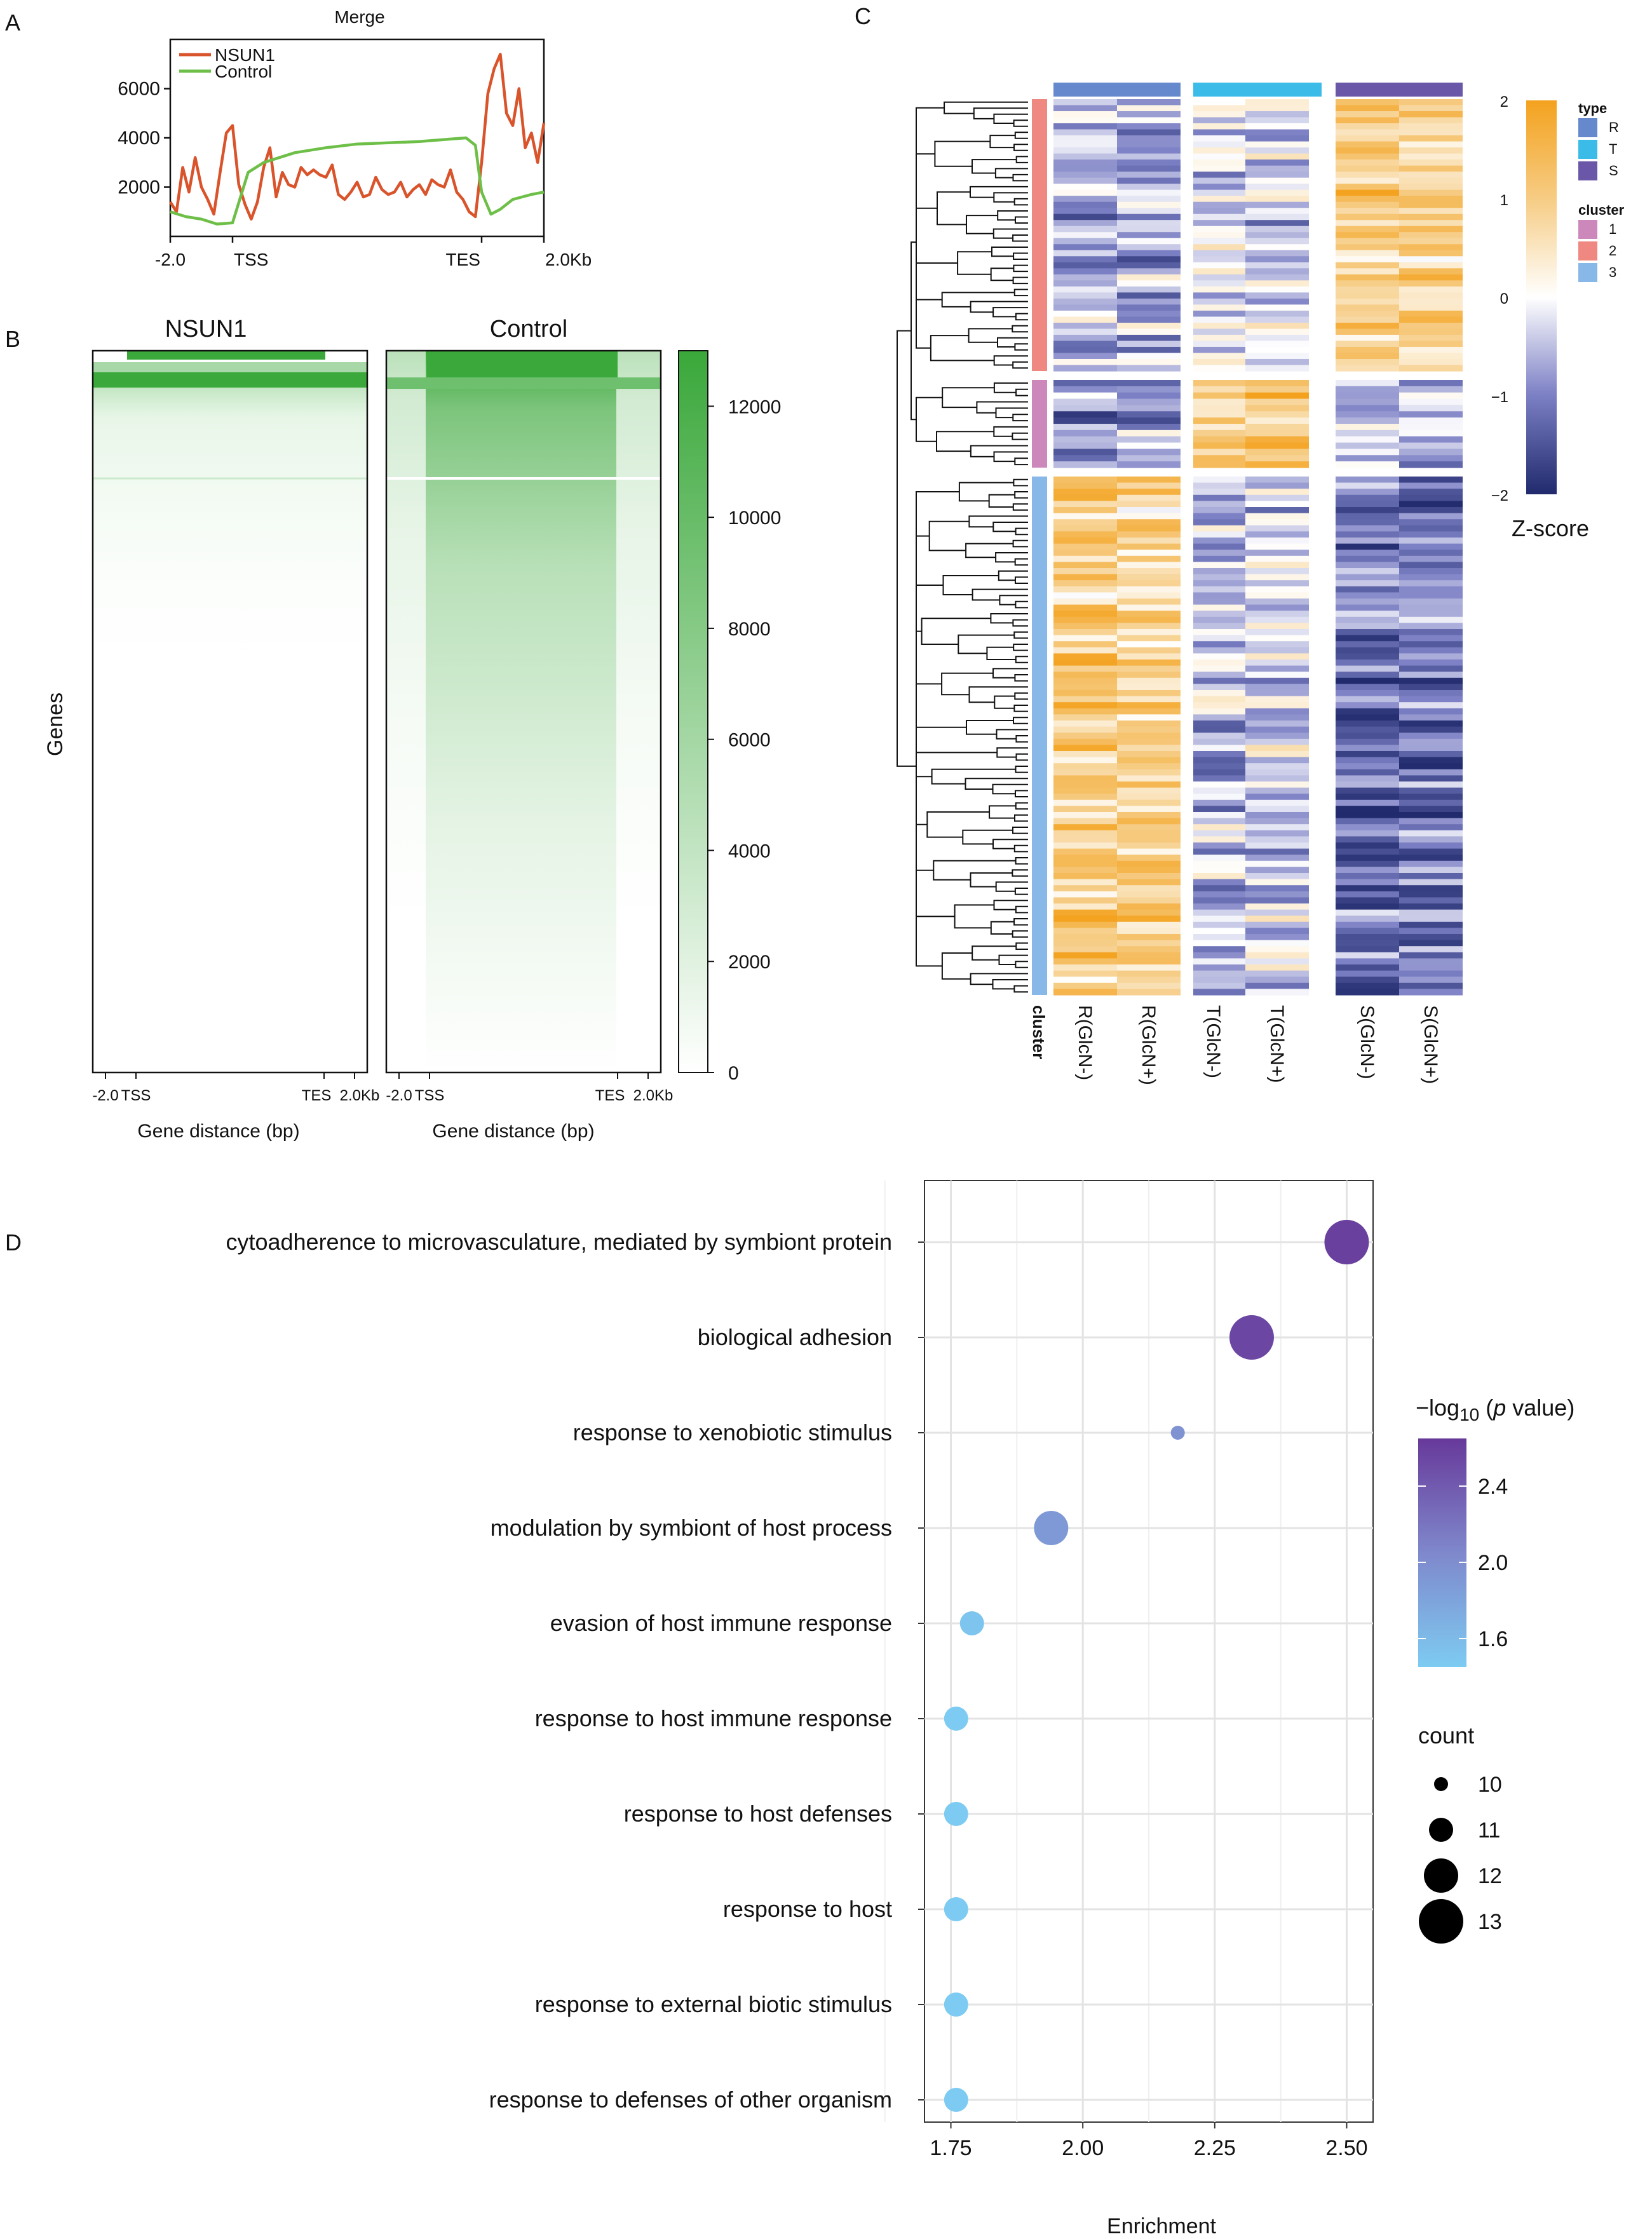 The image size is (1652, 2239). Describe the element at coordinates (1486, 1408) in the screenshot. I see `color-legend-title-open: (` at that location.